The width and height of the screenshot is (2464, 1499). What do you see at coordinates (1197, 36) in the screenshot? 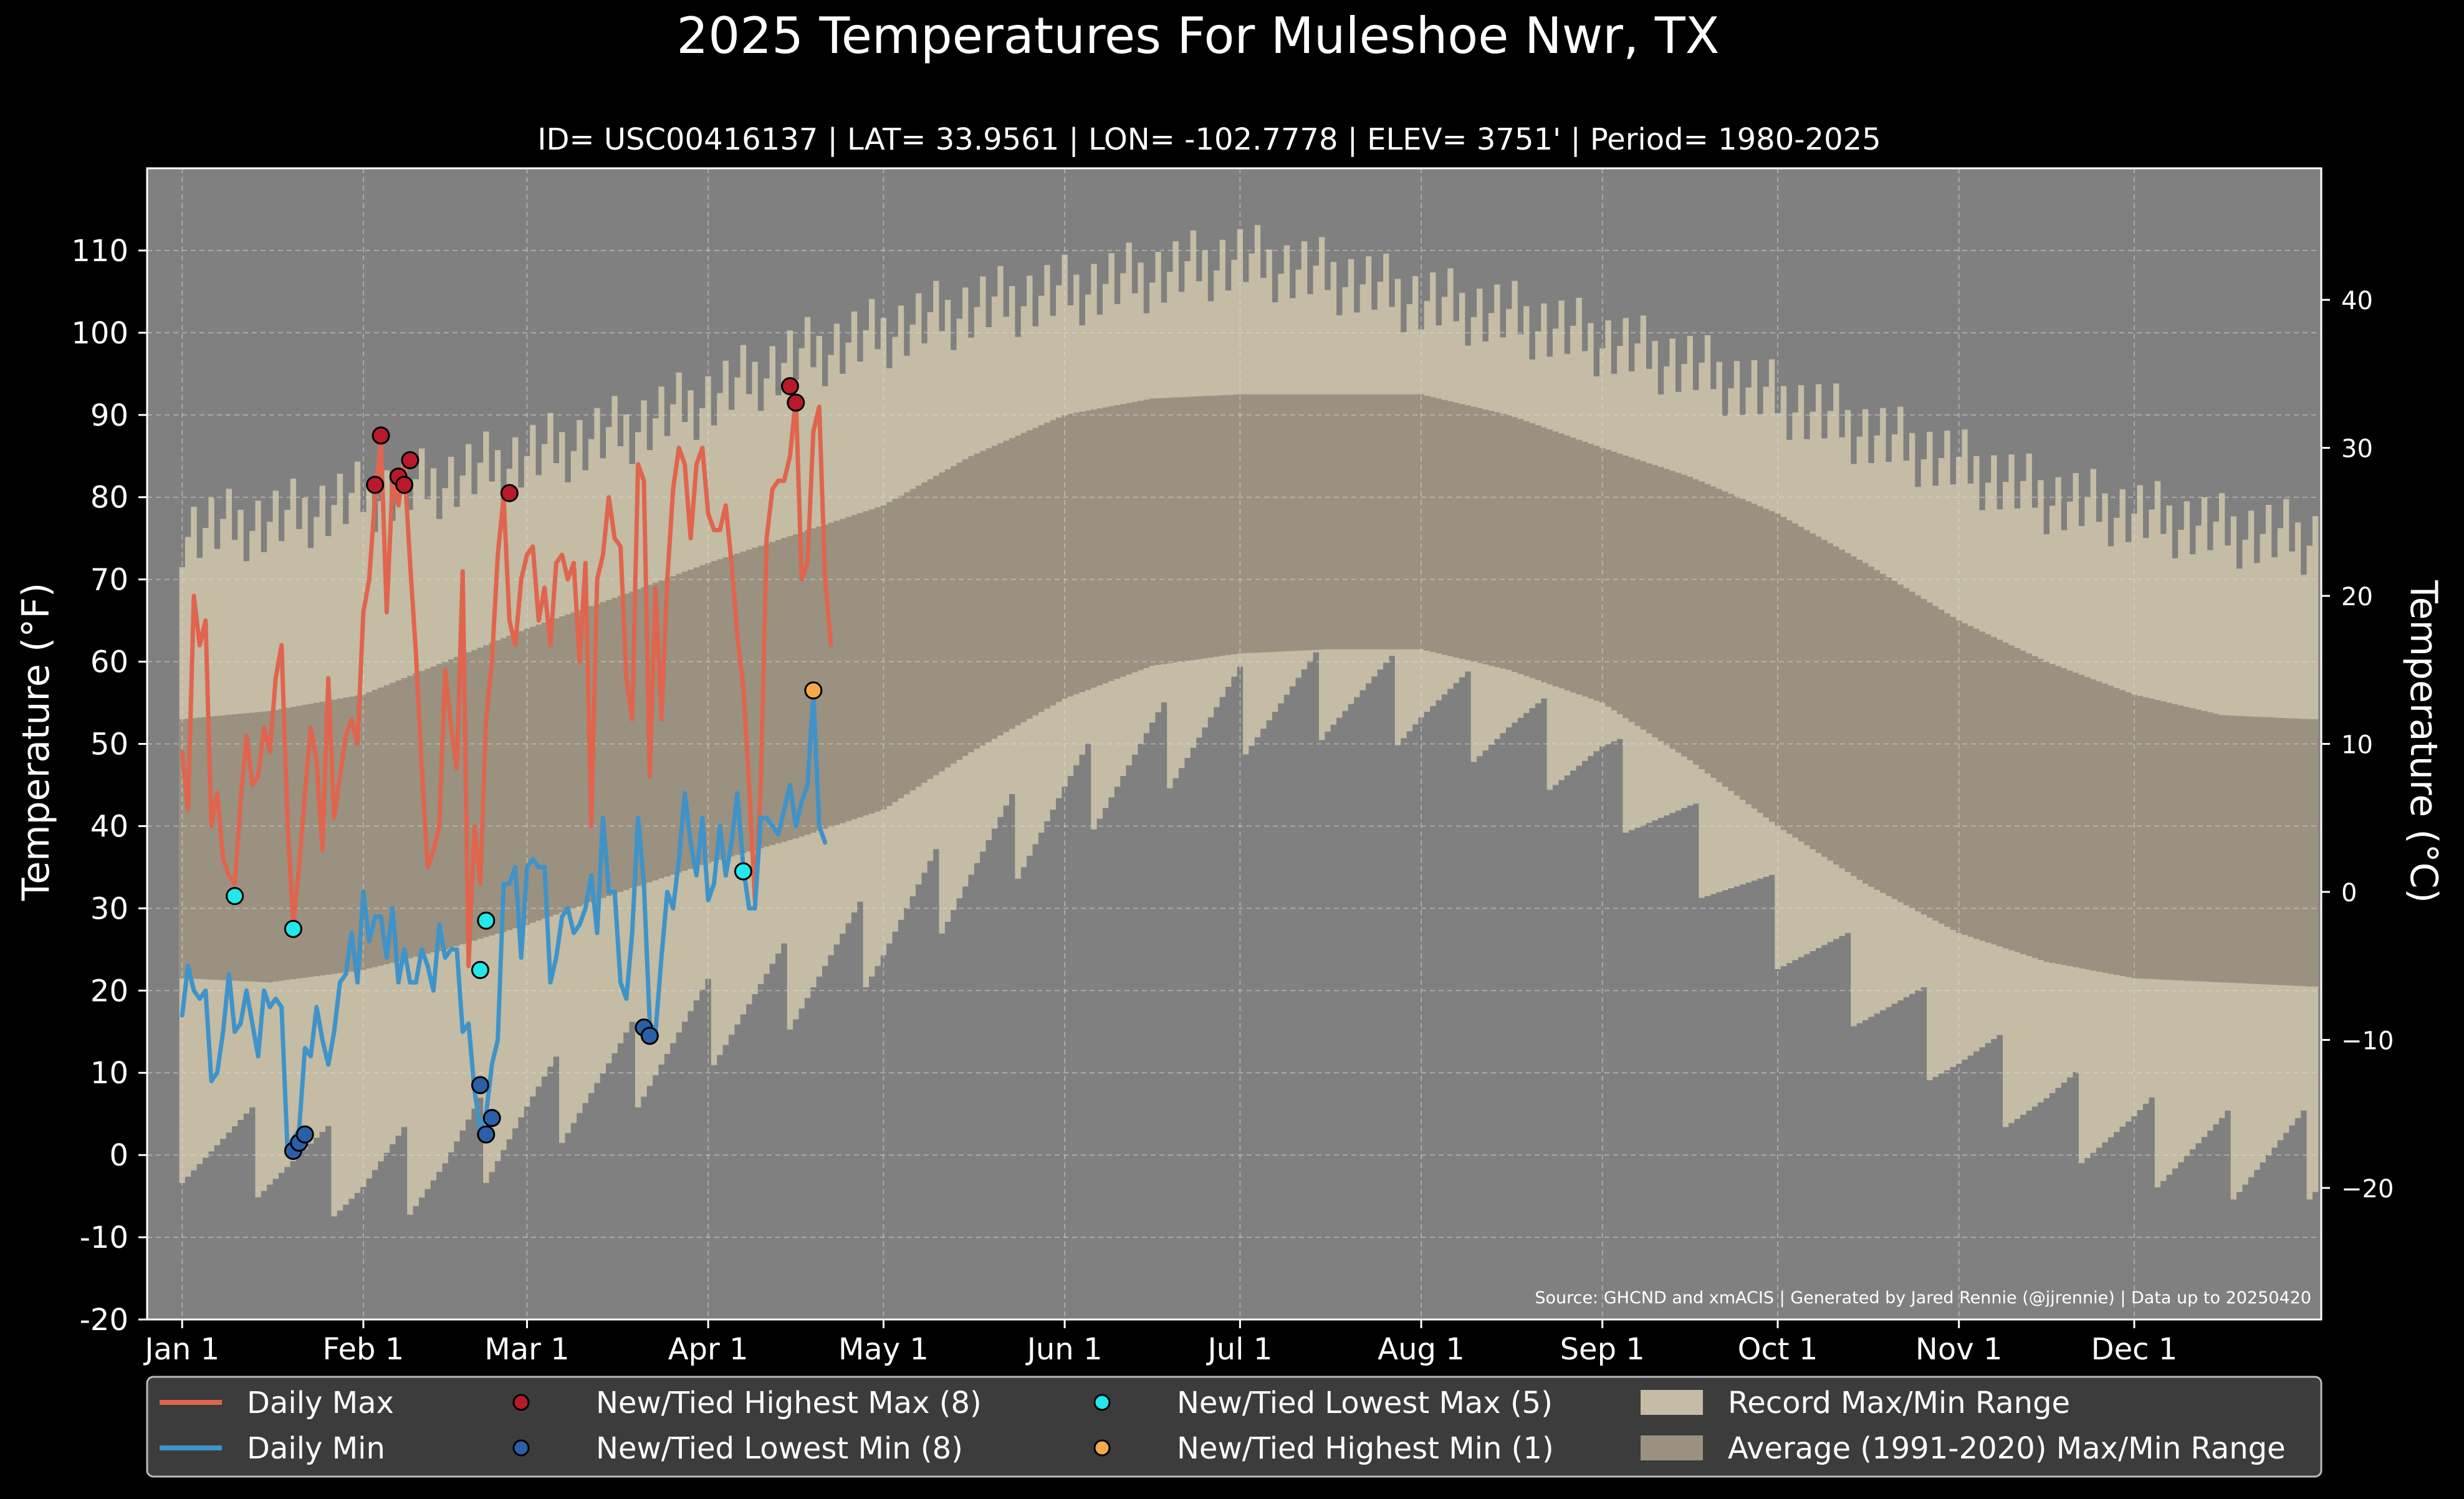
I see `chart-title: 2025 Temperatures For Muleshoe Nwr, TX` at bounding box center [1197, 36].